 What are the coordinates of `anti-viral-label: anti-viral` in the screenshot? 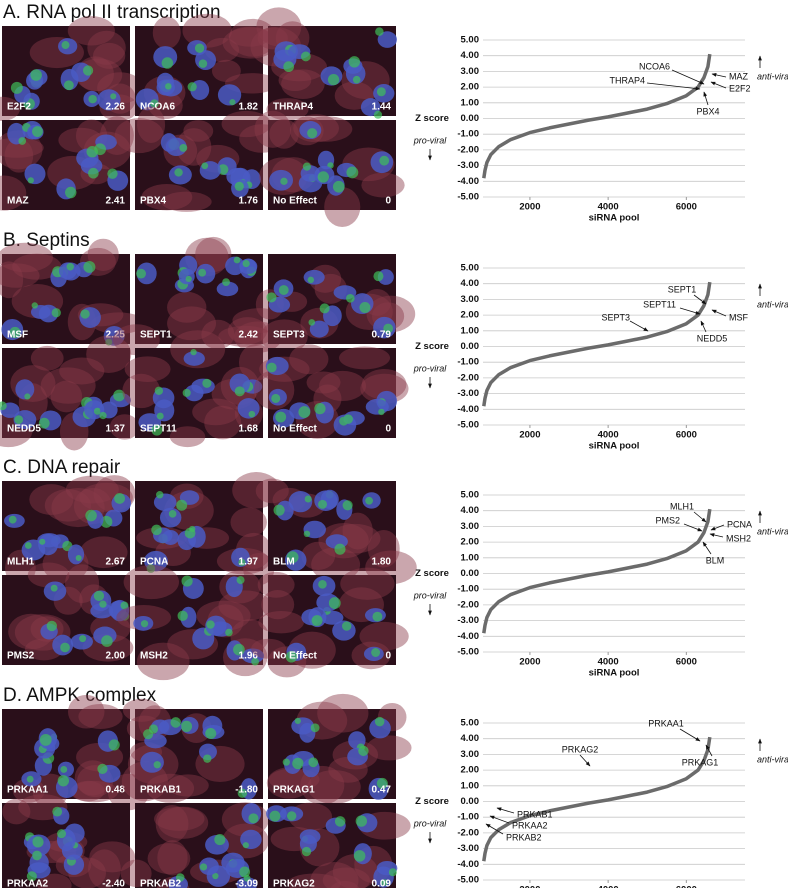 It's located at (772, 76).